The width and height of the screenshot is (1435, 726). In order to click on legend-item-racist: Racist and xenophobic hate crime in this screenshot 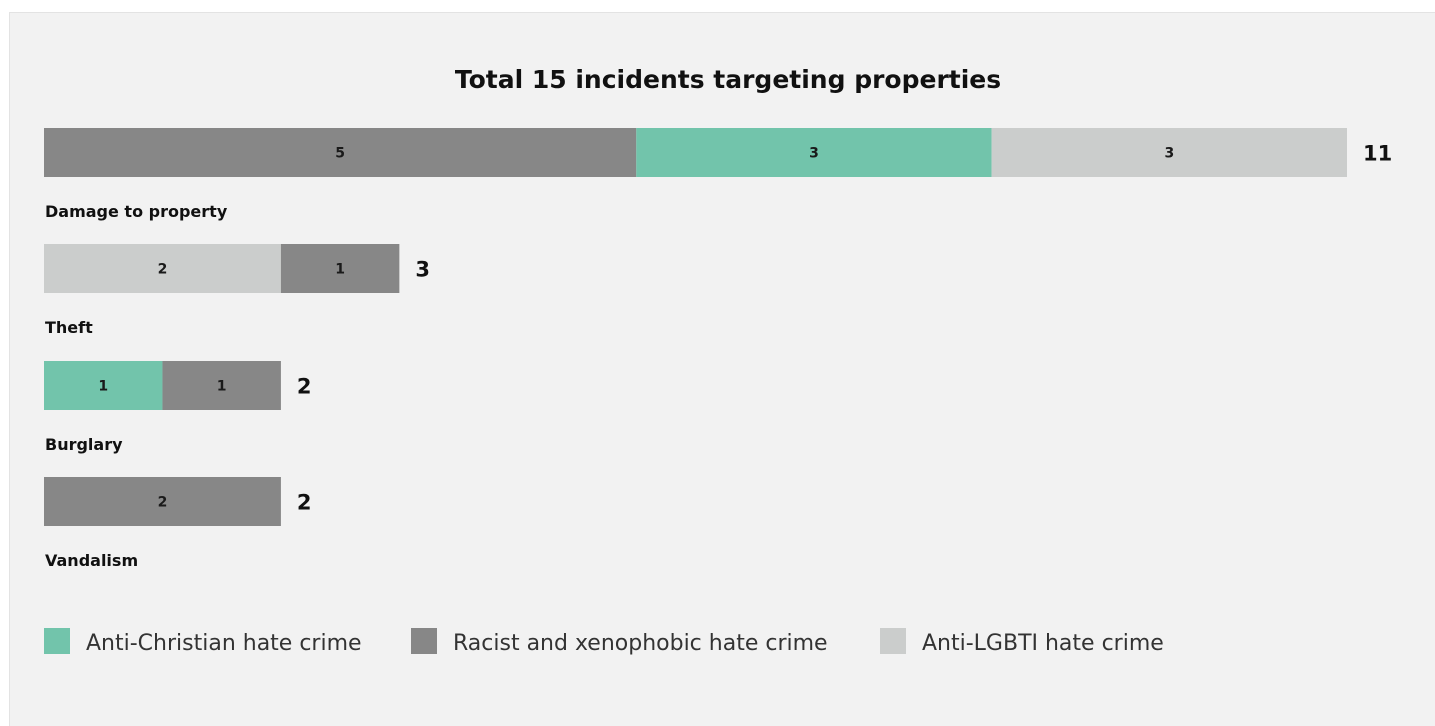, I will do `click(619, 642)`.